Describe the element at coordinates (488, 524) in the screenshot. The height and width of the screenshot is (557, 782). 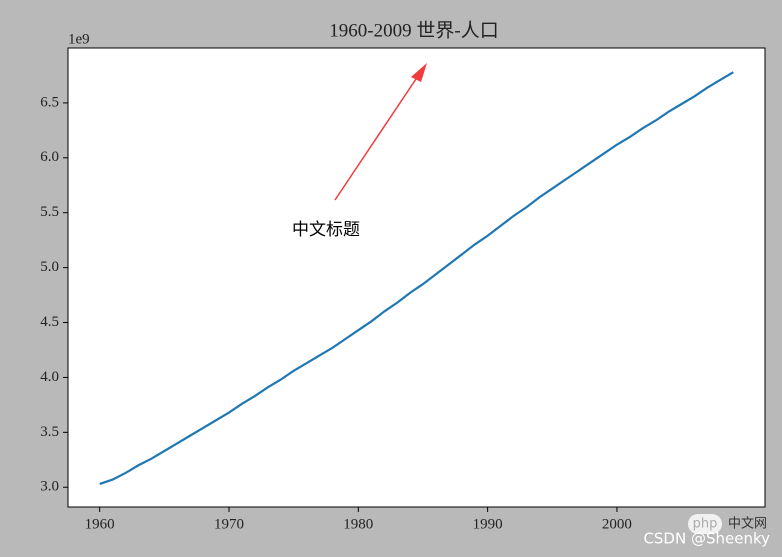
I see `x-tick-label: 1990` at that location.